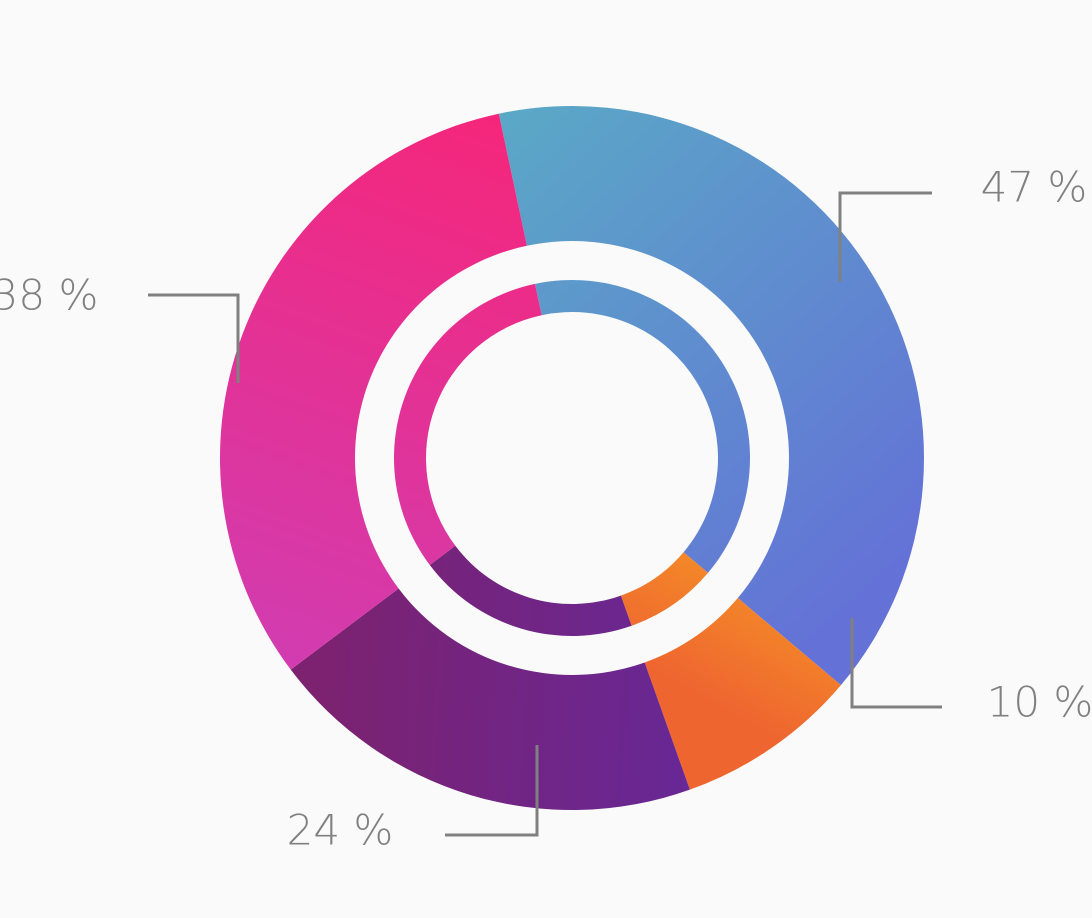 The width and height of the screenshot is (1092, 918). What do you see at coordinates (340, 830) in the screenshot?
I see `value-label: 24 %` at bounding box center [340, 830].